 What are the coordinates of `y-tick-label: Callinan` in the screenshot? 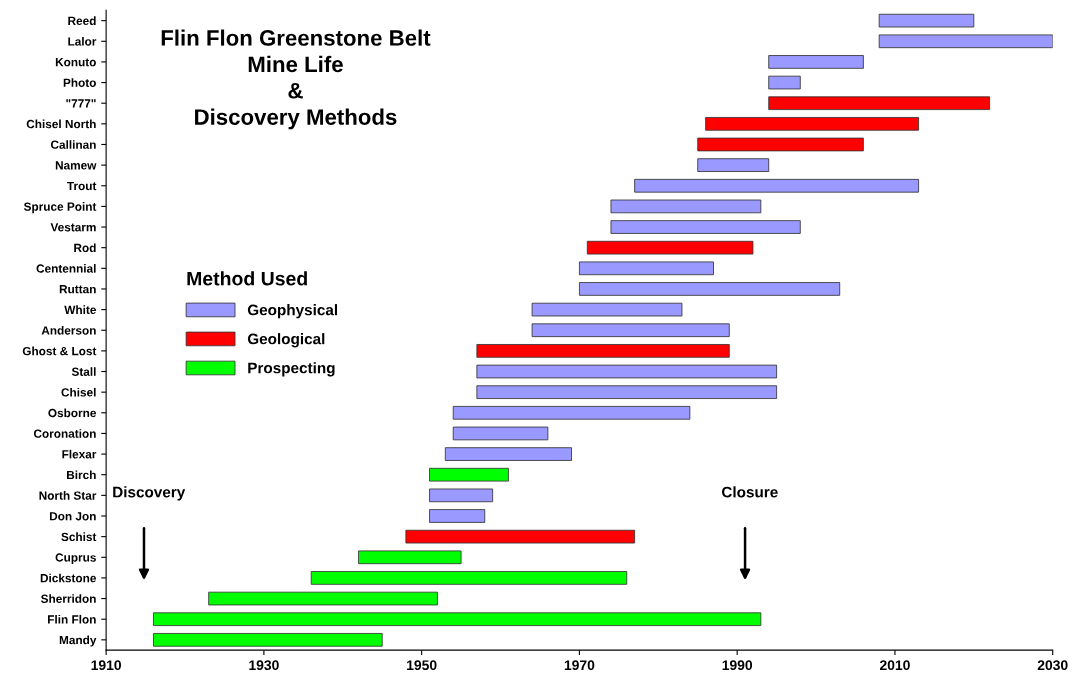 It's located at (73, 144).